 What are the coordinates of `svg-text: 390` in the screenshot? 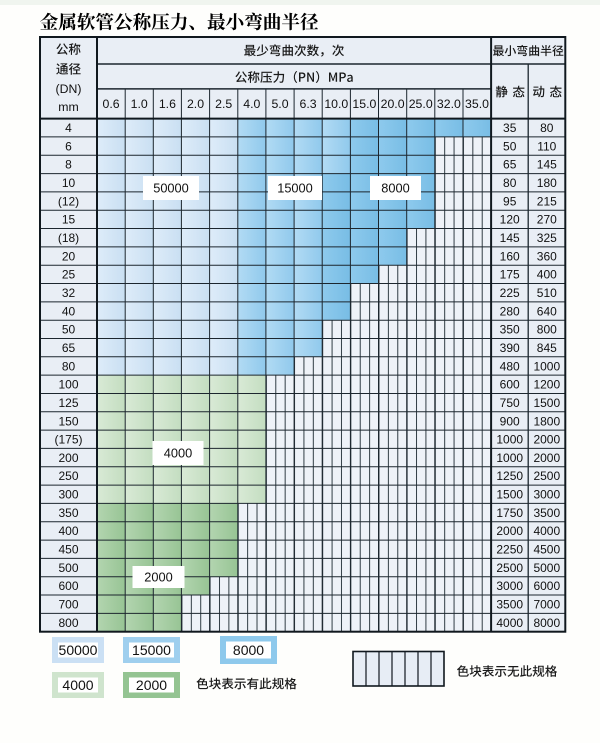 It's located at (510, 348).